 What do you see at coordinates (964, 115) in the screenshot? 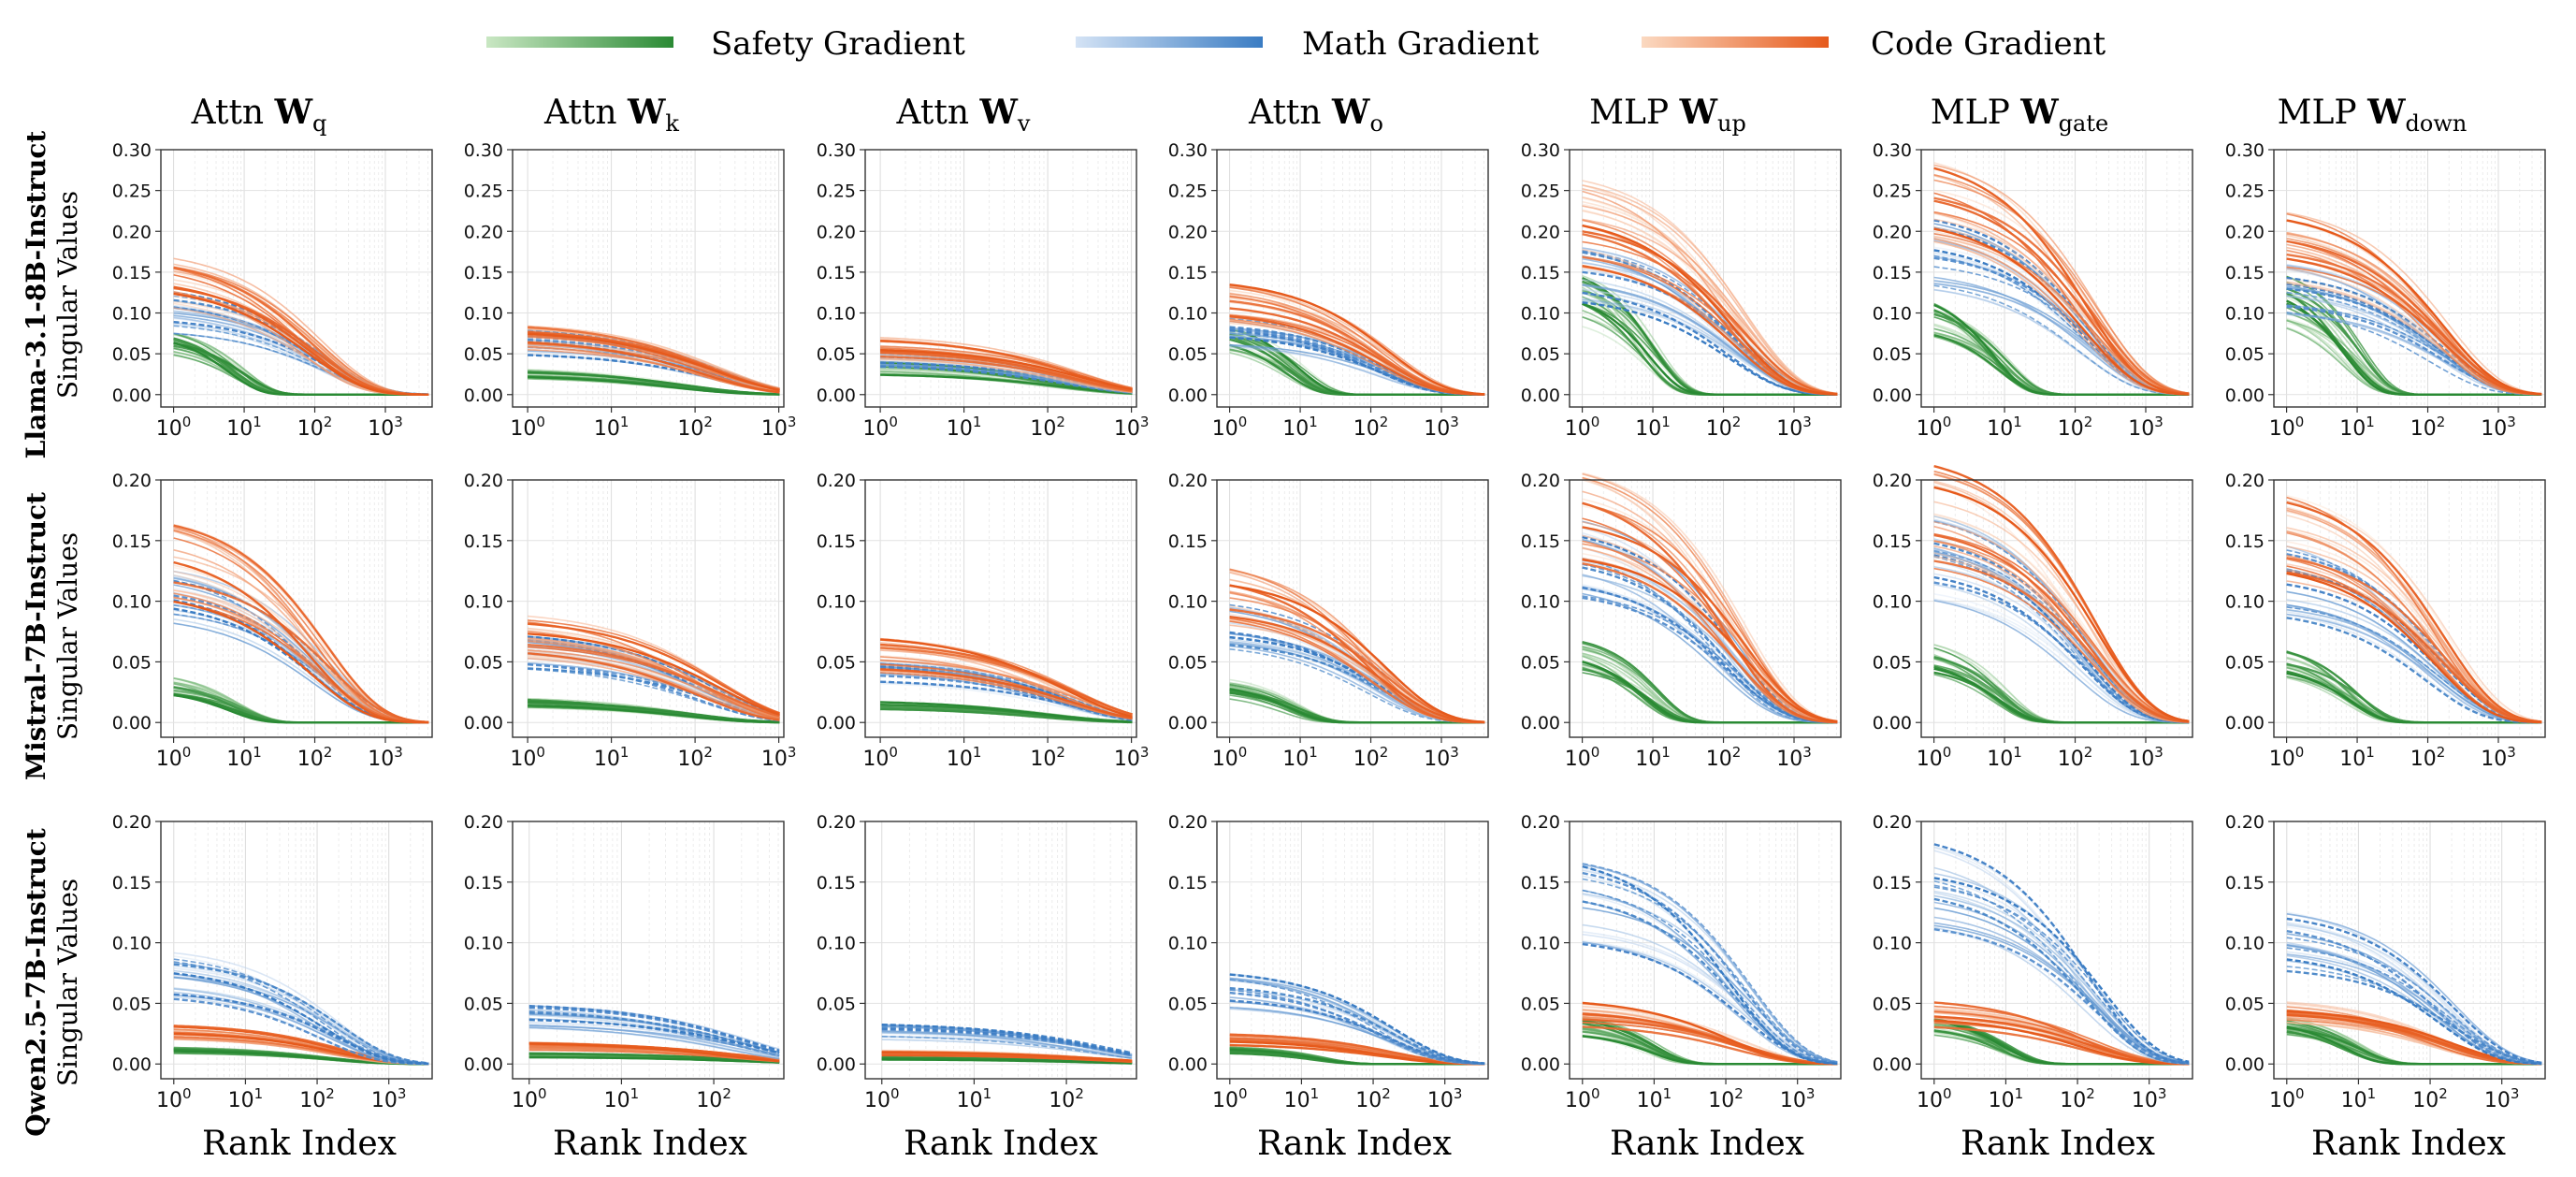
I see `column-title-attn-wv: Attn Wv` at bounding box center [964, 115].